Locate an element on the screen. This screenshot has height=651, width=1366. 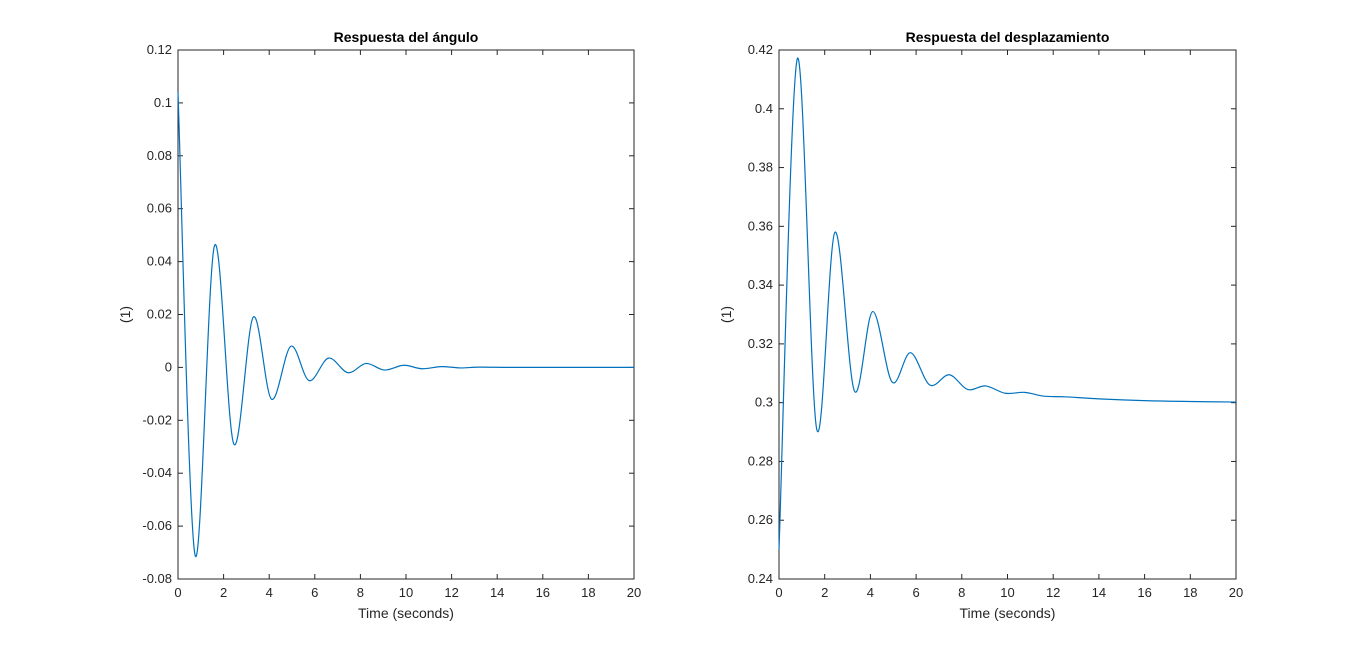
x-tick-label-displacement: 12 is located at coordinates (1053, 592).